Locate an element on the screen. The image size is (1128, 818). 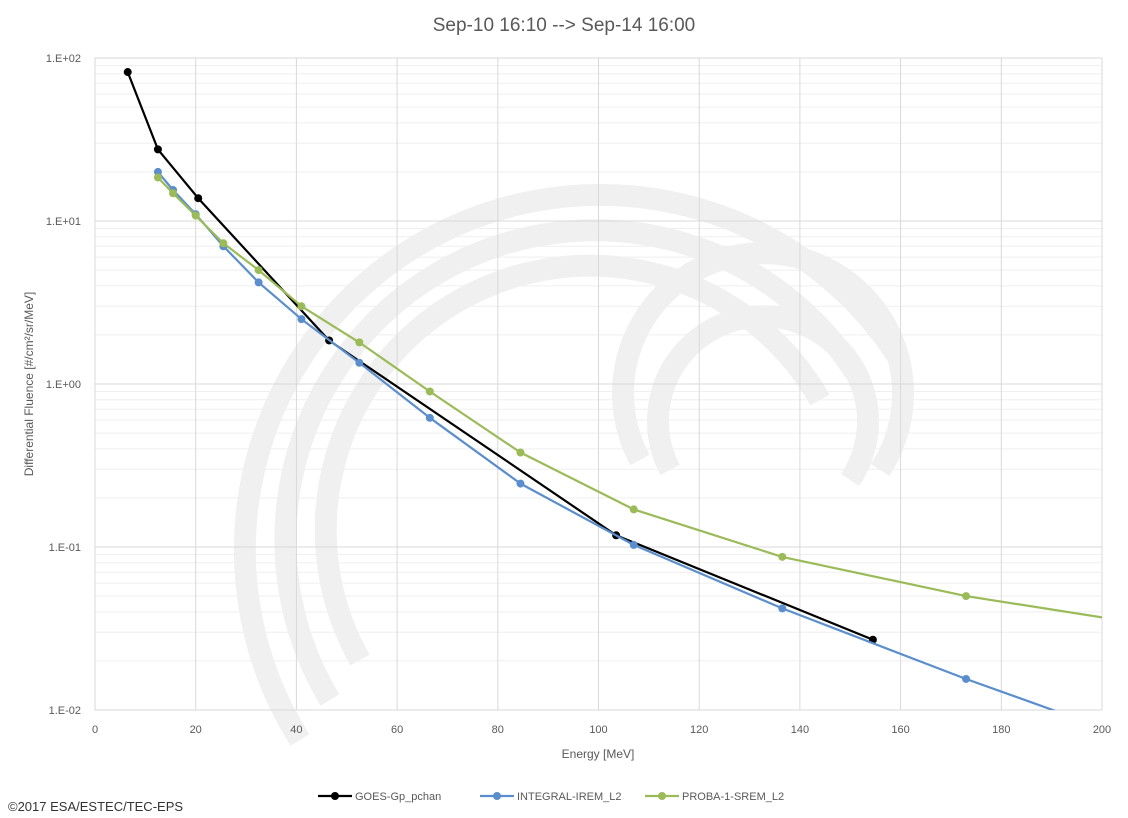
legend-label: GOES-Gp_pchan is located at coordinates (398, 797).